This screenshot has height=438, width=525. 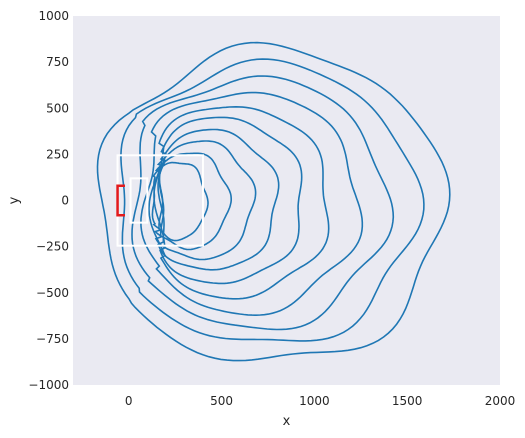 I want to click on y-tick-label: 1000, so click(x=53, y=16).